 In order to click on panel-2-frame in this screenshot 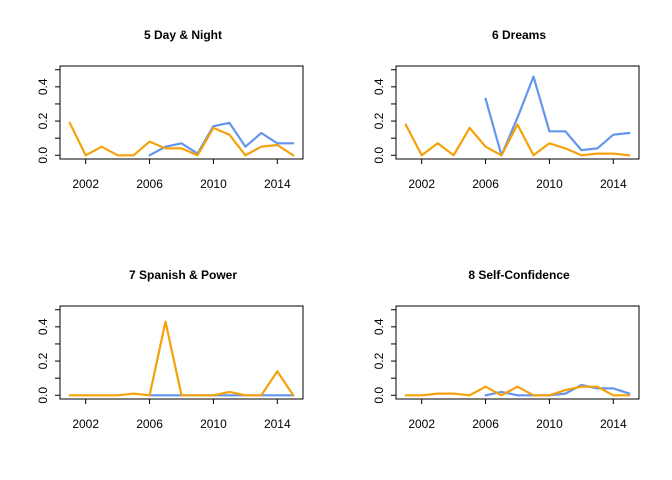, I will do `click(517, 112)`.